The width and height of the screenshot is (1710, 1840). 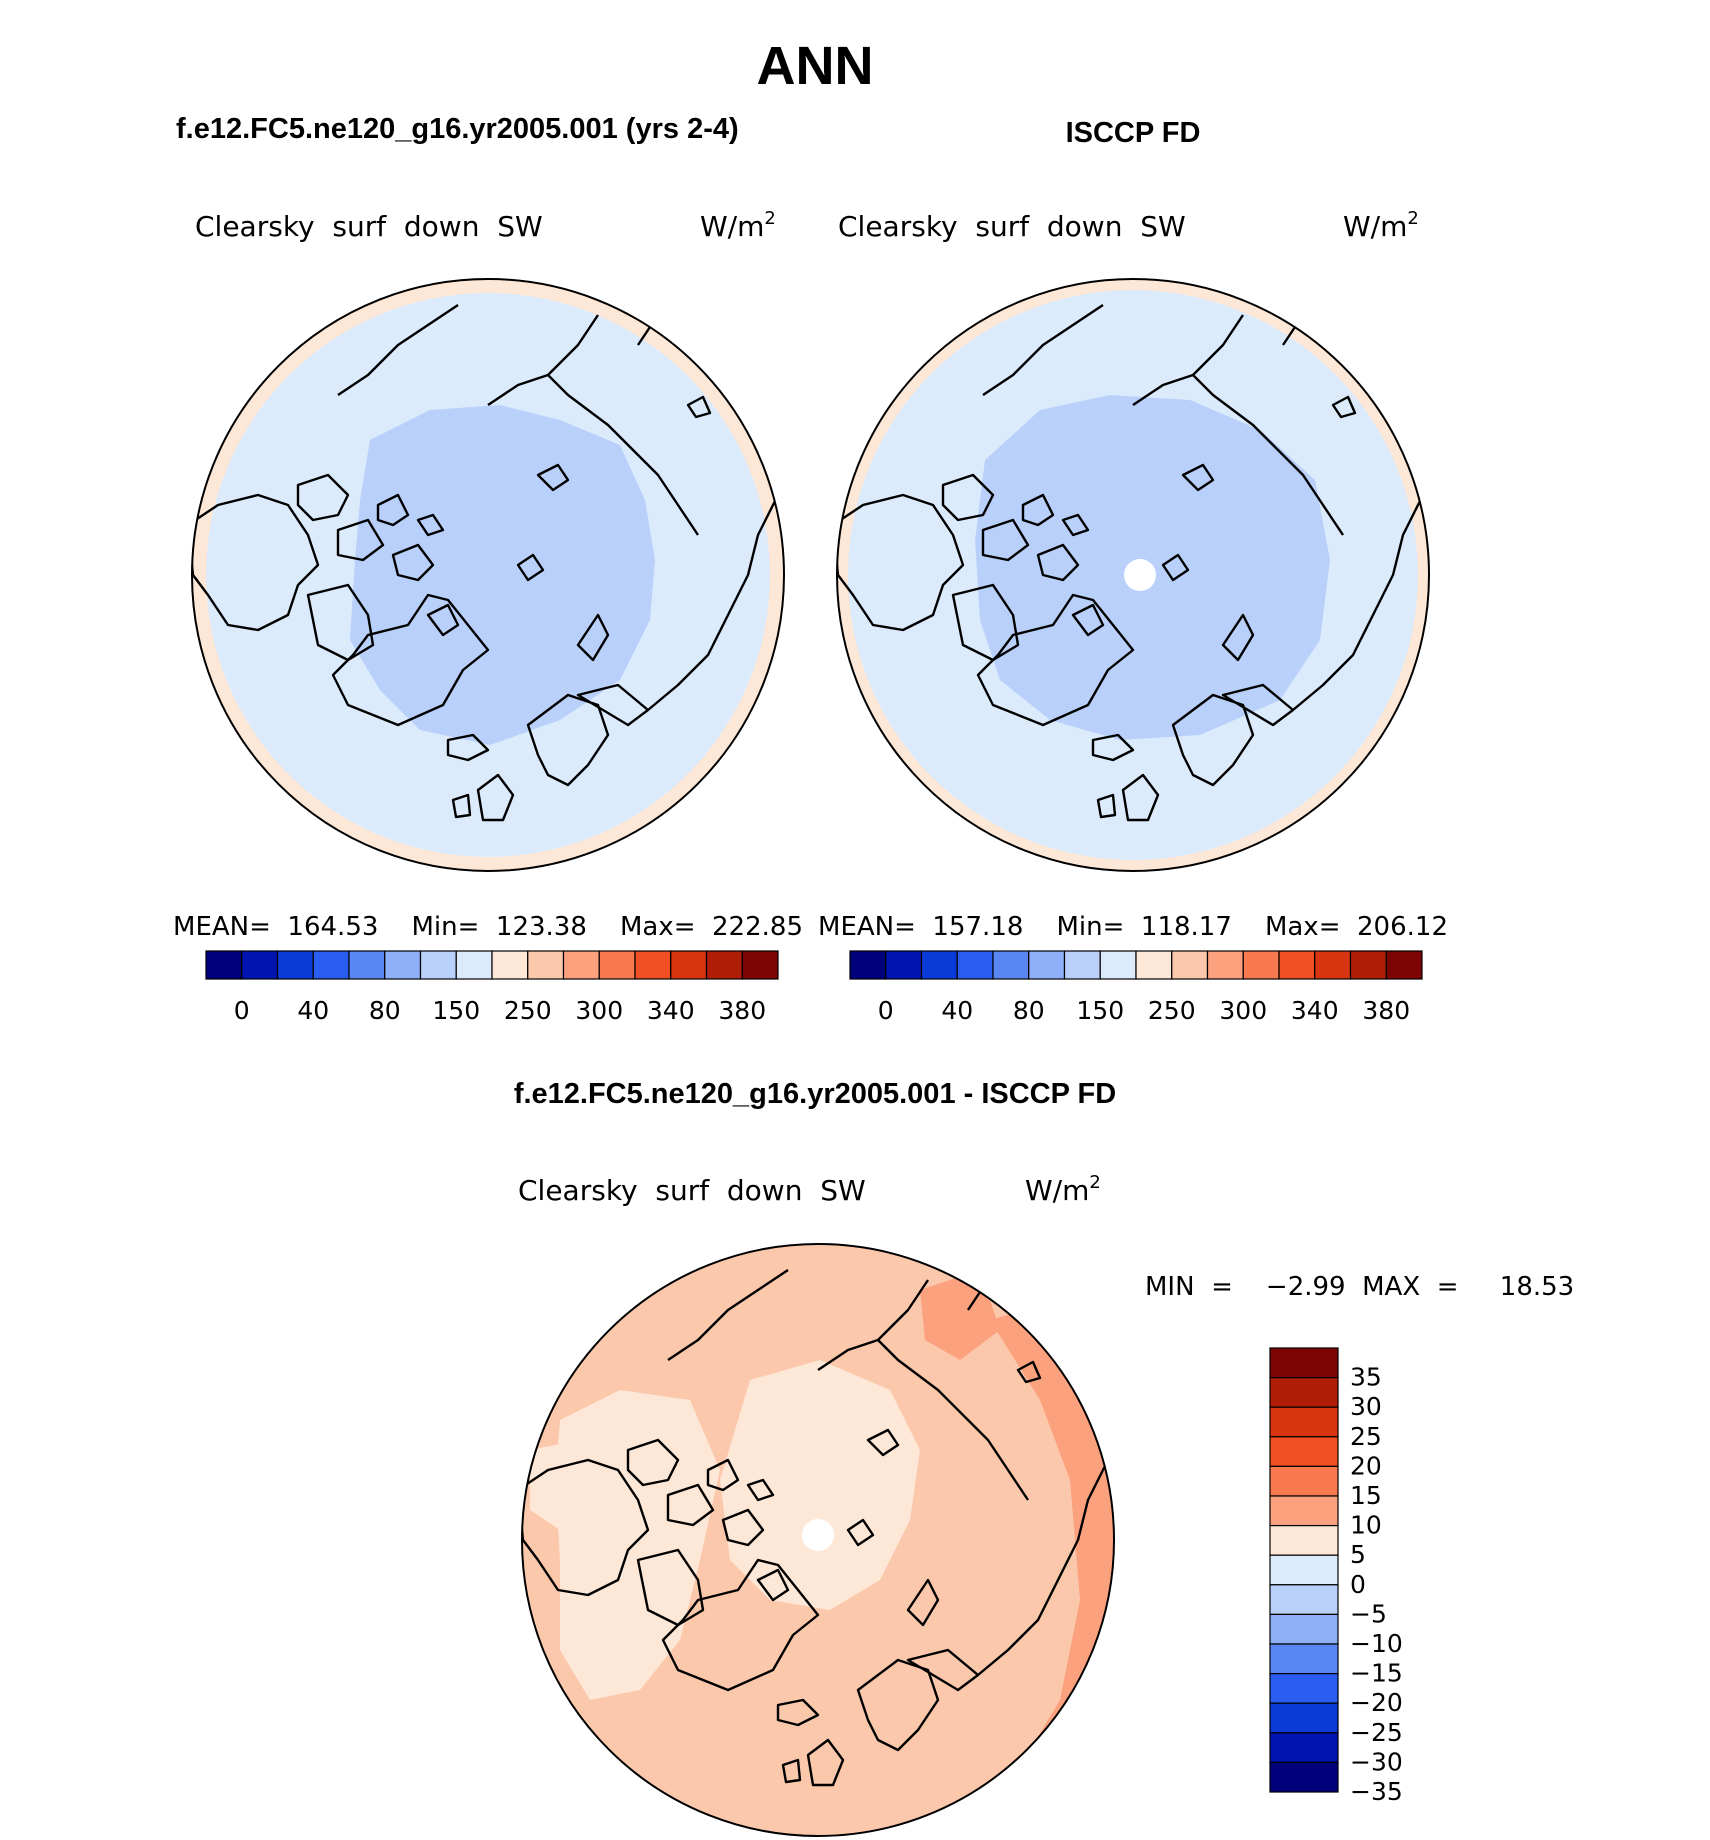 What do you see at coordinates (692, 1190) in the screenshot?
I see `panel-c-variable: Clearsky surf down SW` at bounding box center [692, 1190].